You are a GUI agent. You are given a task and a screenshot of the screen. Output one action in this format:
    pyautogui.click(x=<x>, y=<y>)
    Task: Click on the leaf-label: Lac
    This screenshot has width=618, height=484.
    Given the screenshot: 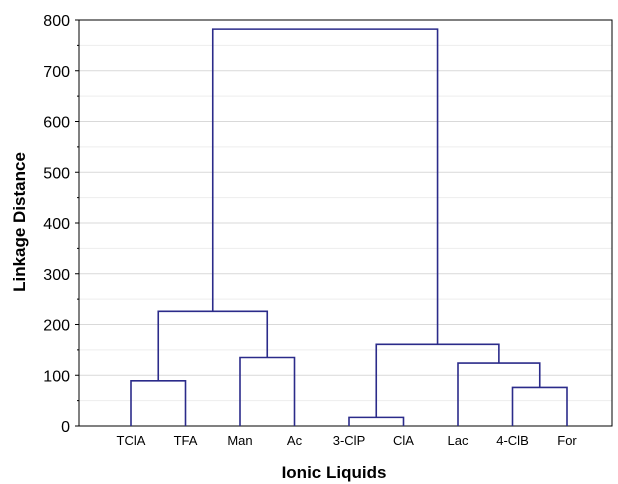 What is the action you would take?
    pyautogui.click(x=458, y=440)
    